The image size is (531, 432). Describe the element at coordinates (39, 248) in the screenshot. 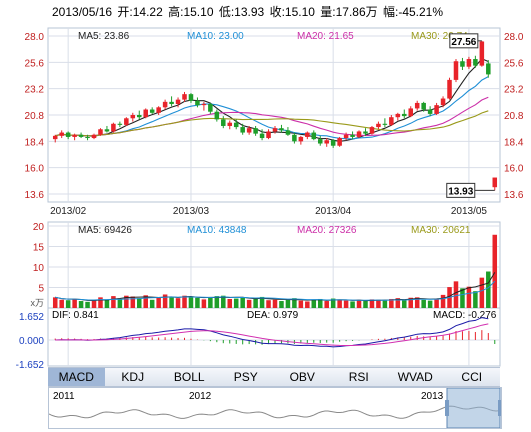

I see `volume-tick: 15` at that location.